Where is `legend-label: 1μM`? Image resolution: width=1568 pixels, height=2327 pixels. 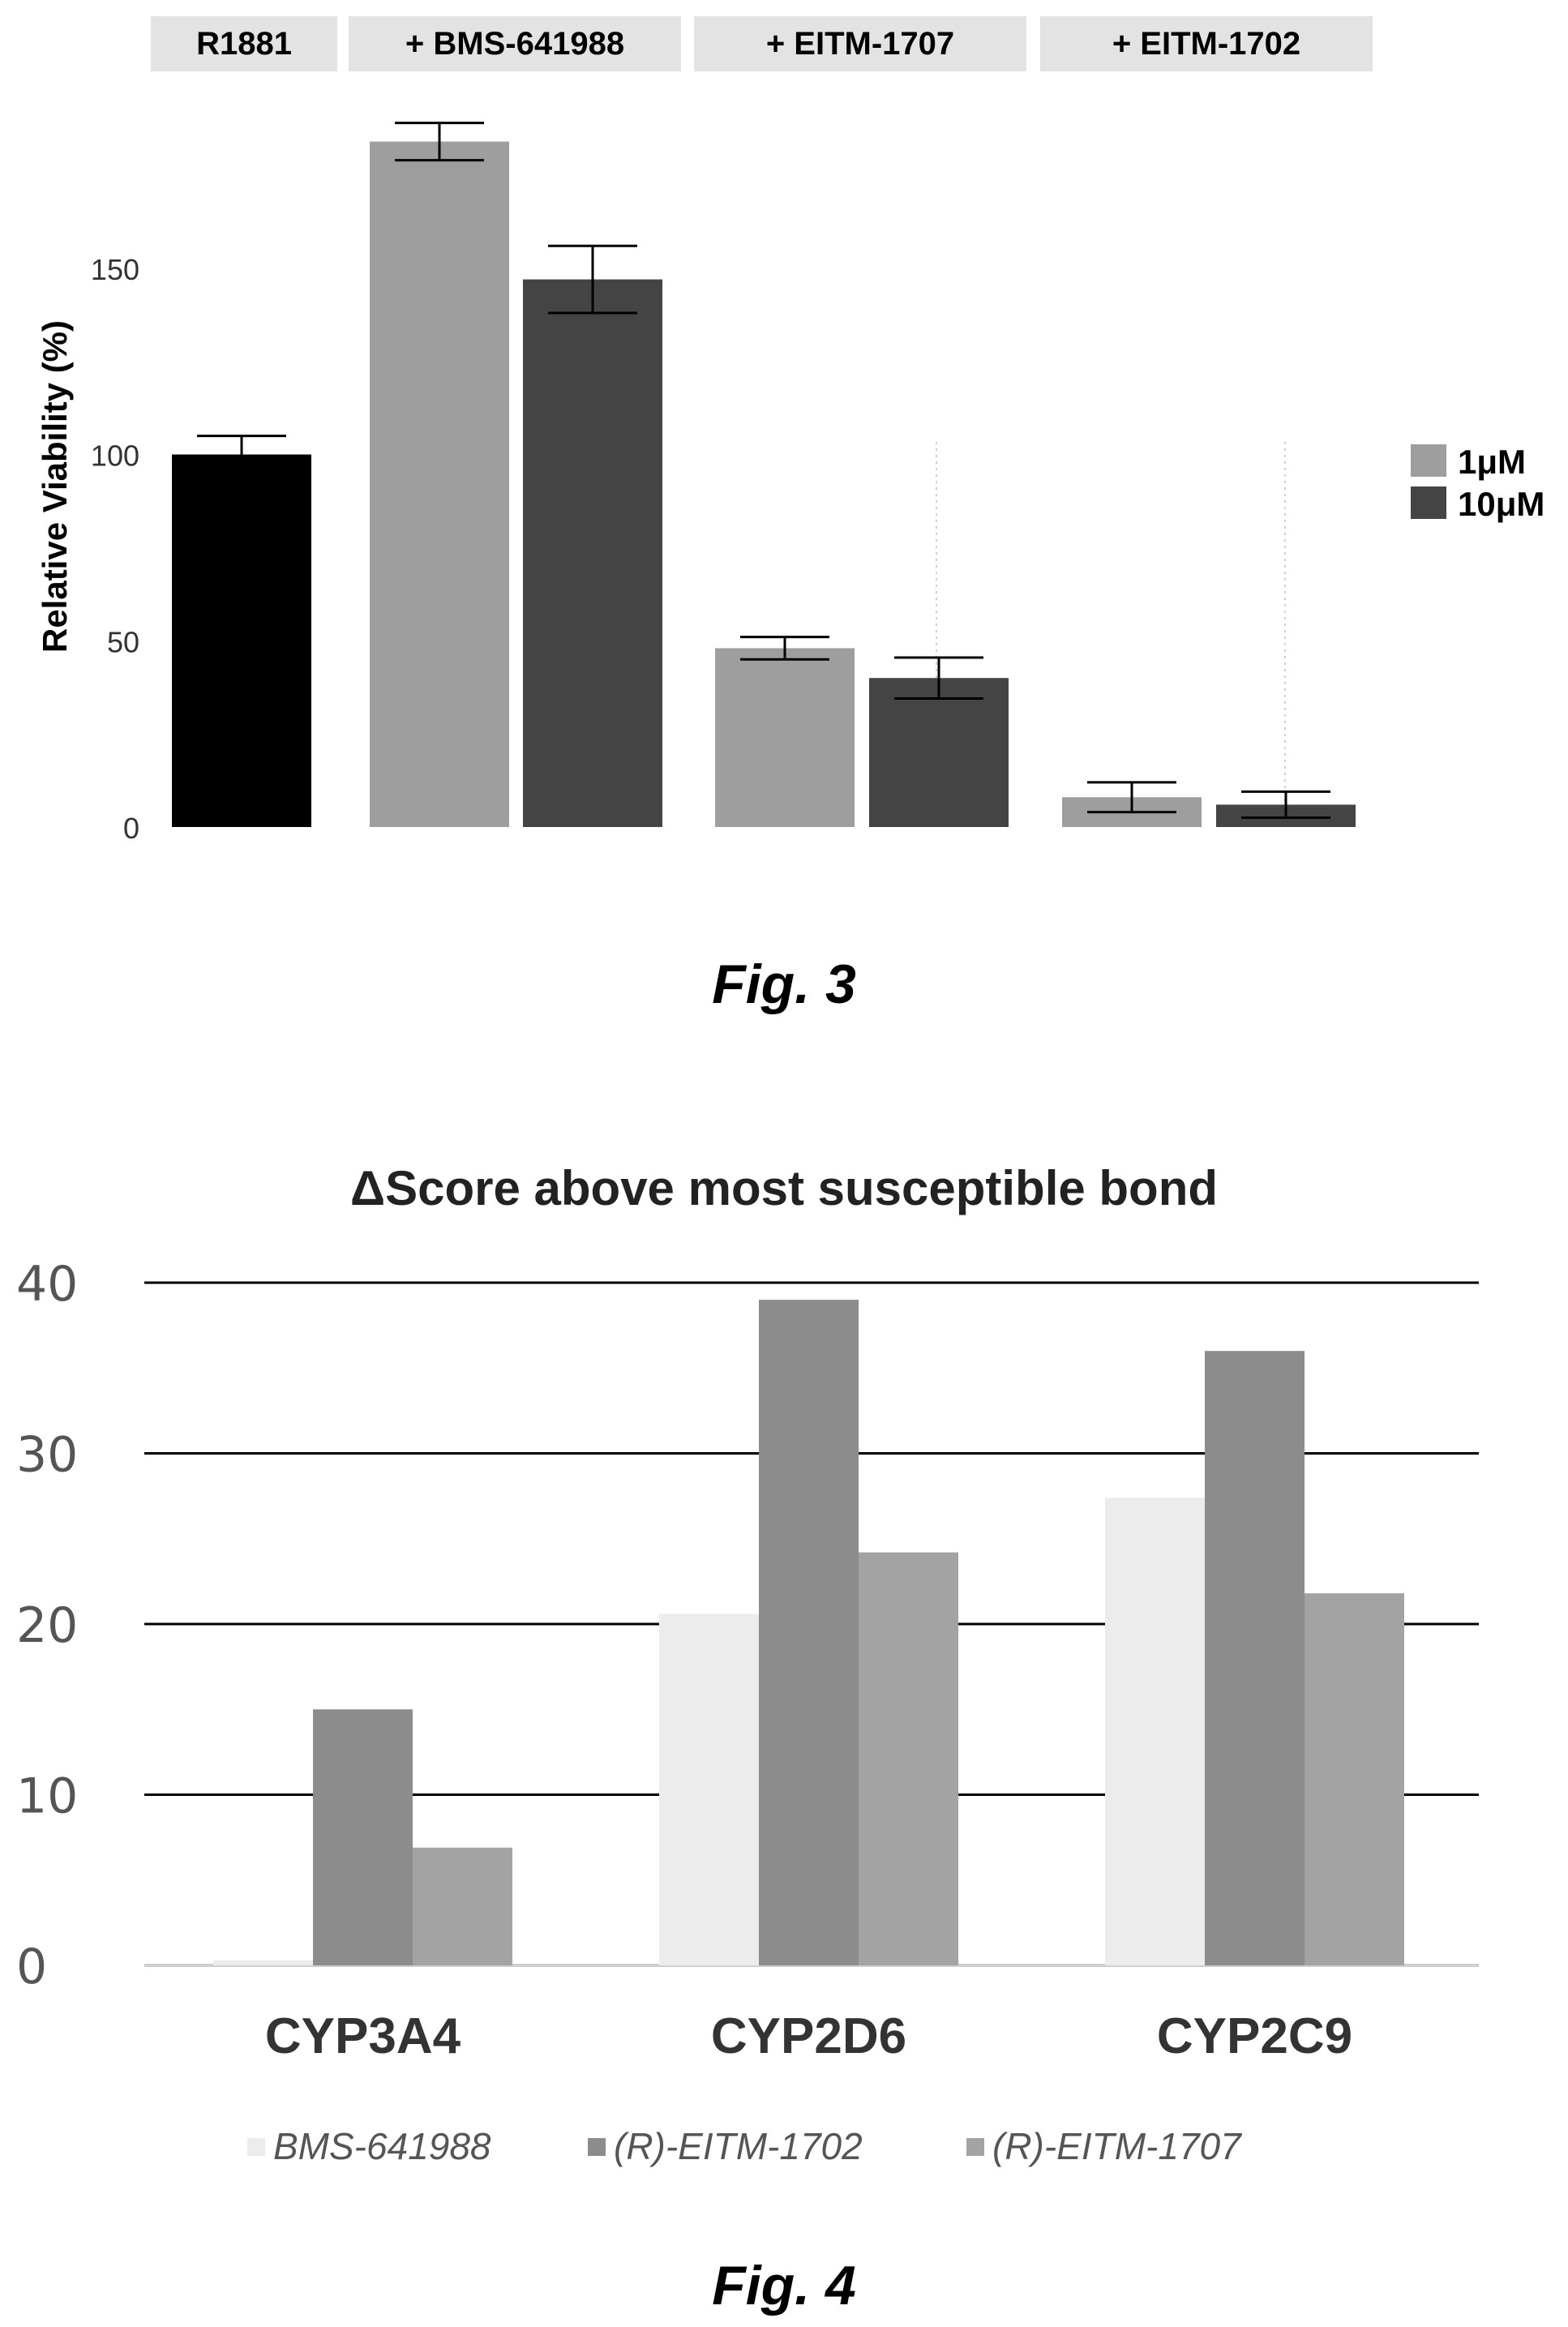
legend-label: 1μM is located at coordinates (1492, 462).